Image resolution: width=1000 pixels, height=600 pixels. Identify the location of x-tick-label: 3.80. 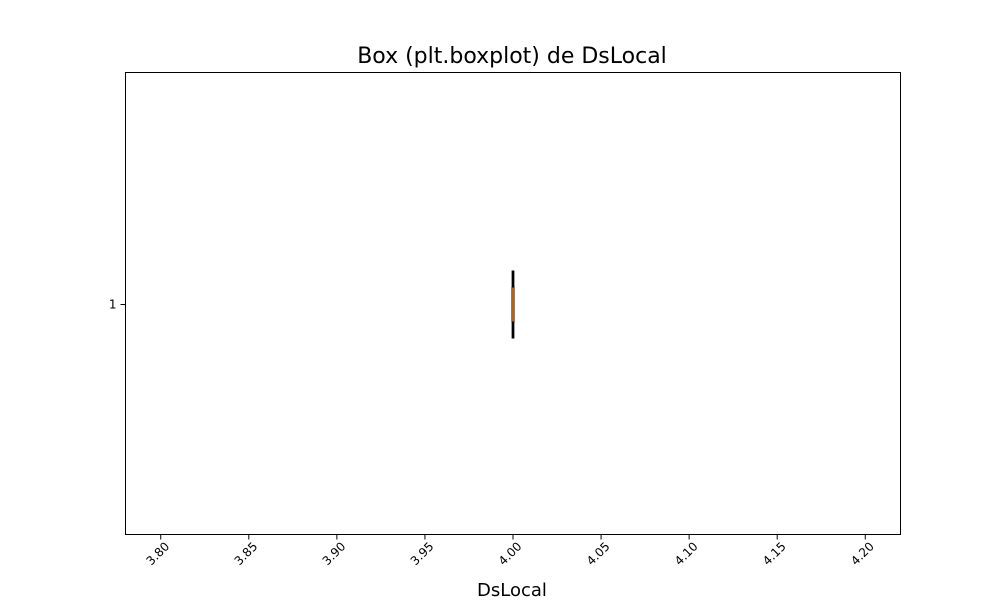
(158, 553).